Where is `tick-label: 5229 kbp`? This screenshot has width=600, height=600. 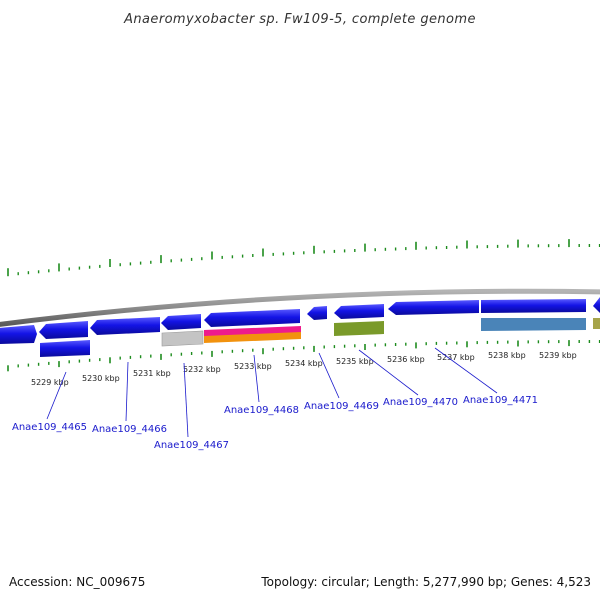 tick-label: 5229 kbp is located at coordinates (50, 382).